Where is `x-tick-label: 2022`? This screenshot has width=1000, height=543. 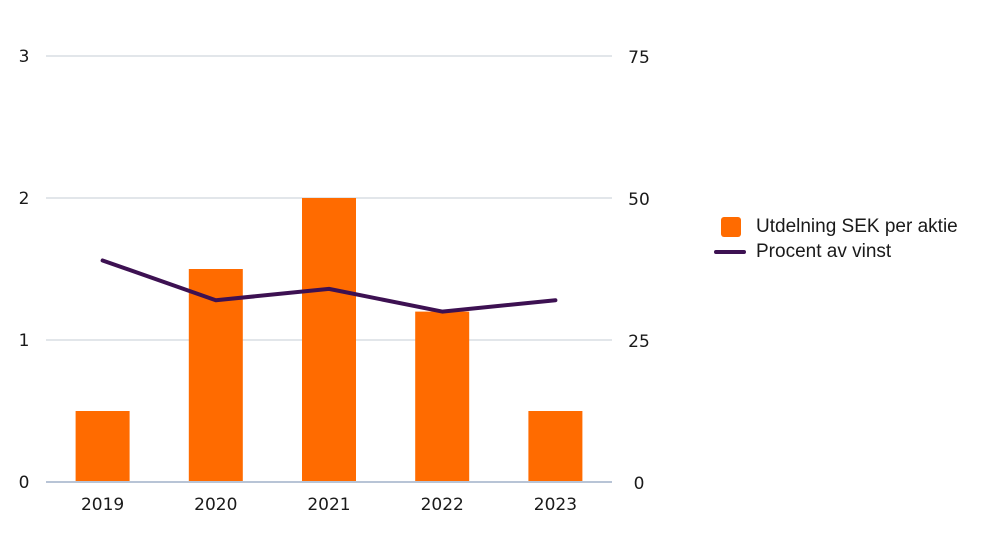 x-tick-label: 2022 is located at coordinates (442, 505).